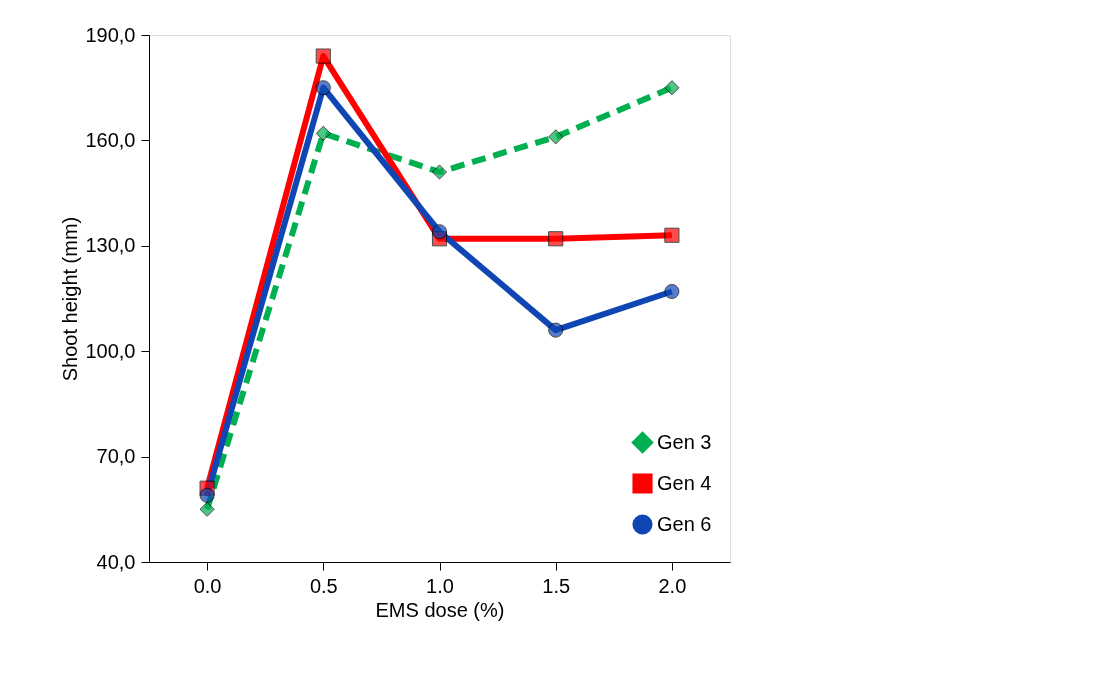  I want to click on y-tick-label: 40,0, so click(116, 561).